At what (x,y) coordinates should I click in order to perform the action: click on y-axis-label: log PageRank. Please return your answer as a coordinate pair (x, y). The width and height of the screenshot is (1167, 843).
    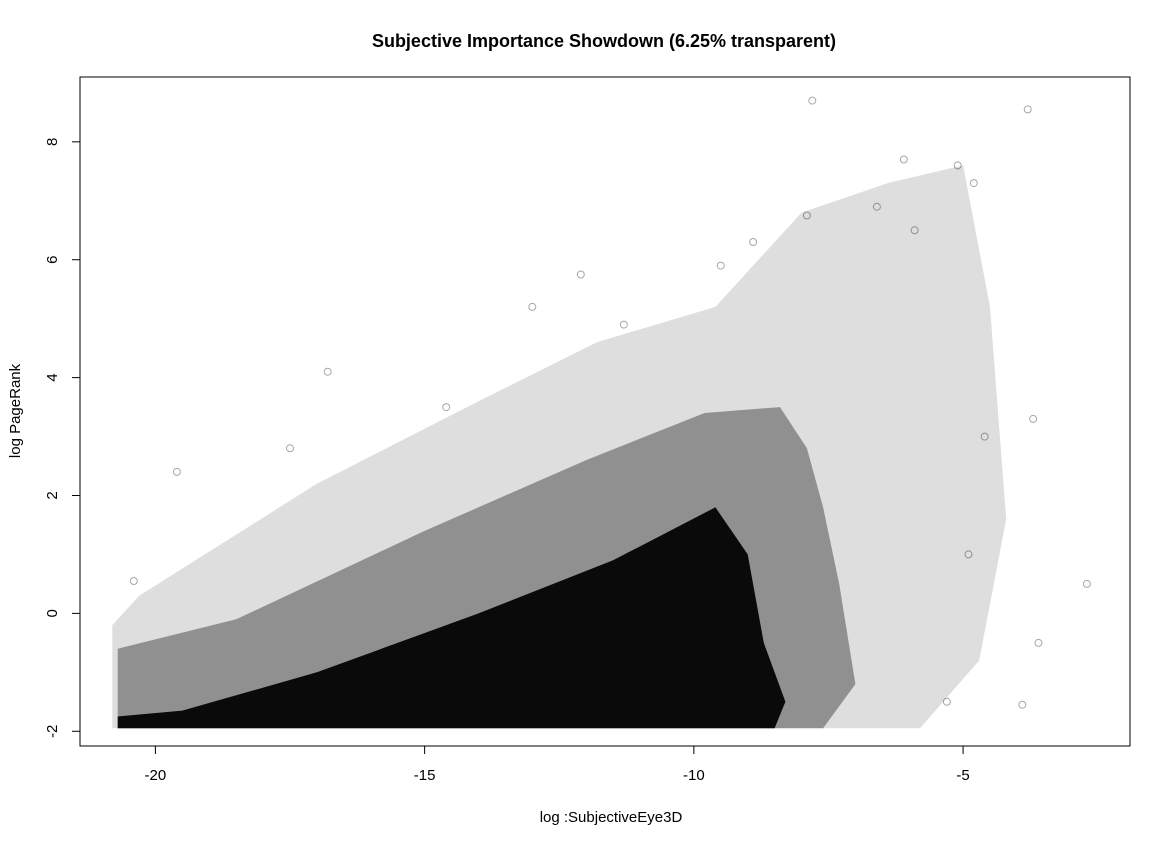
    Looking at the image, I should click on (15, 410).